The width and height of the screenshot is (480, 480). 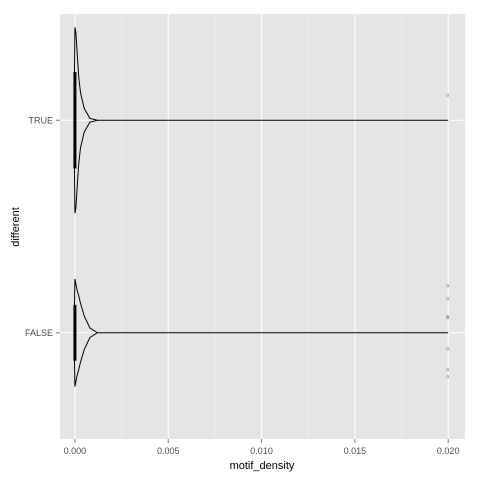 What do you see at coordinates (75, 332) in the screenshot?
I see `point-cluster-false` at bounding box center [75, 332].